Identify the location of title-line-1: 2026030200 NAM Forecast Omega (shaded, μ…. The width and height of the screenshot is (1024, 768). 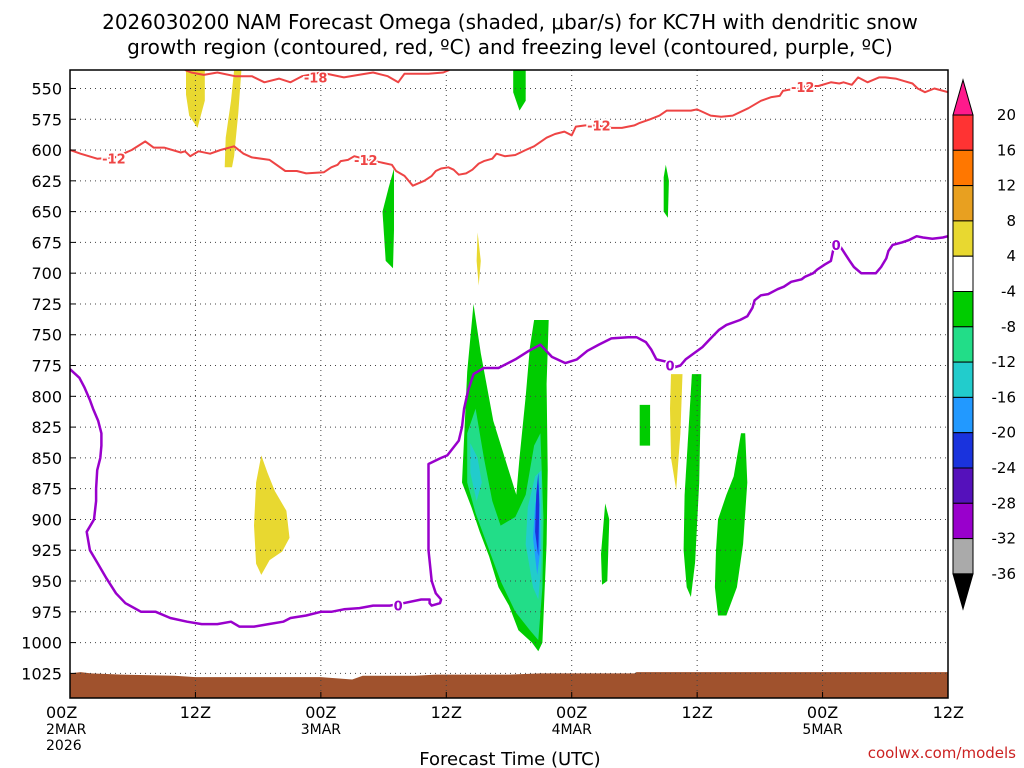
(510, 22).